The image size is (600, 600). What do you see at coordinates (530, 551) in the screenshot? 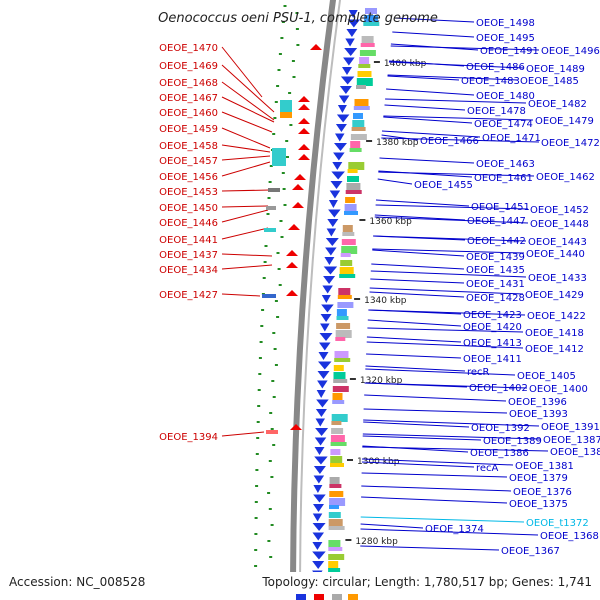
I see `reverse-gene-label: OEOE_1367` at bounding box center [530, 551].